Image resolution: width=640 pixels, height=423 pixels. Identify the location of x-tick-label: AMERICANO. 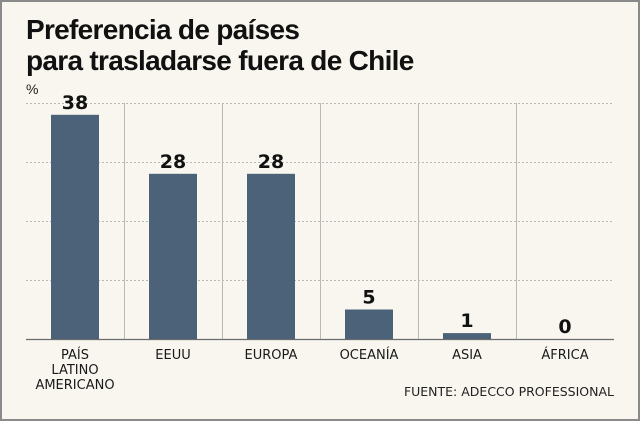
(74, 385).